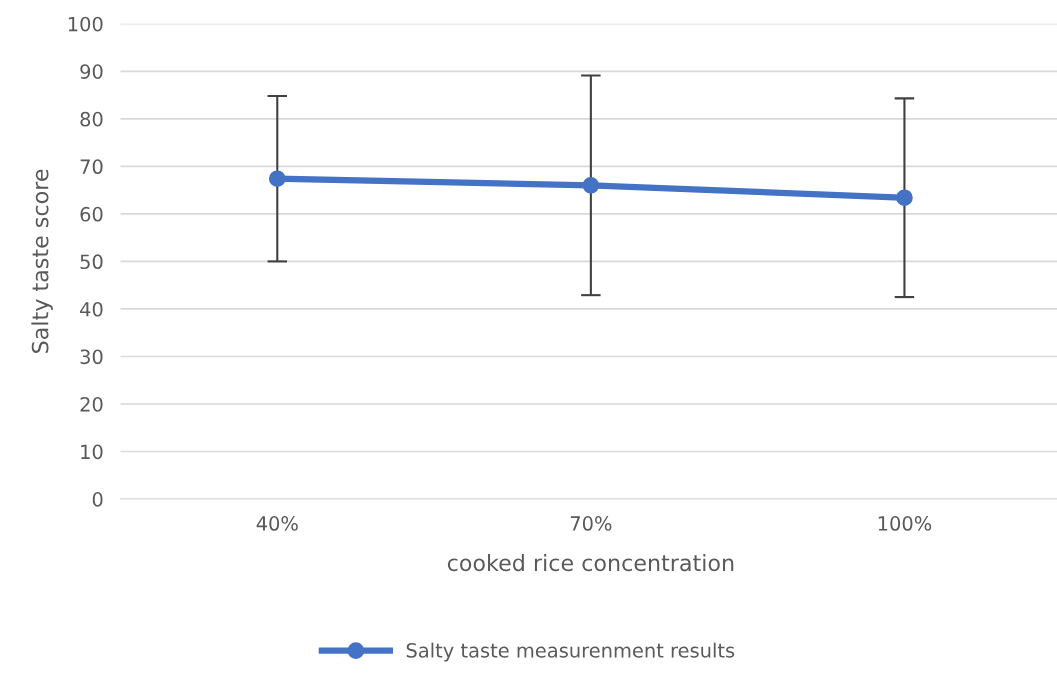 This screenshot has width=1057, height=679. What do you see at coordinates (91, 167) in the screenshot?
I see `y-tick-label: 70` at bounding box center [91, 167].